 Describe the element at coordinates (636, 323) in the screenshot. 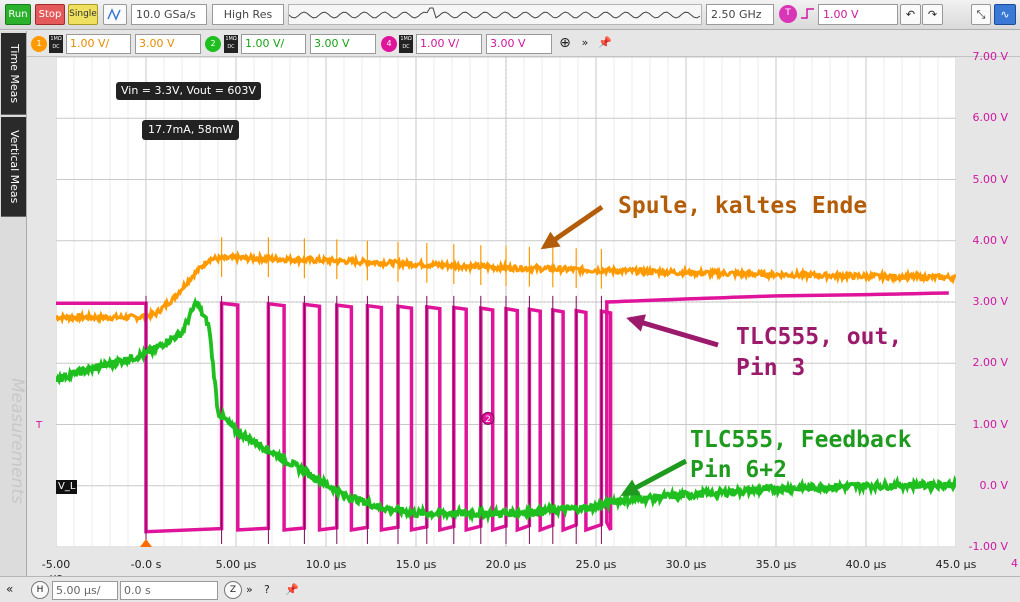

I see `arrow-out-head` at that location.